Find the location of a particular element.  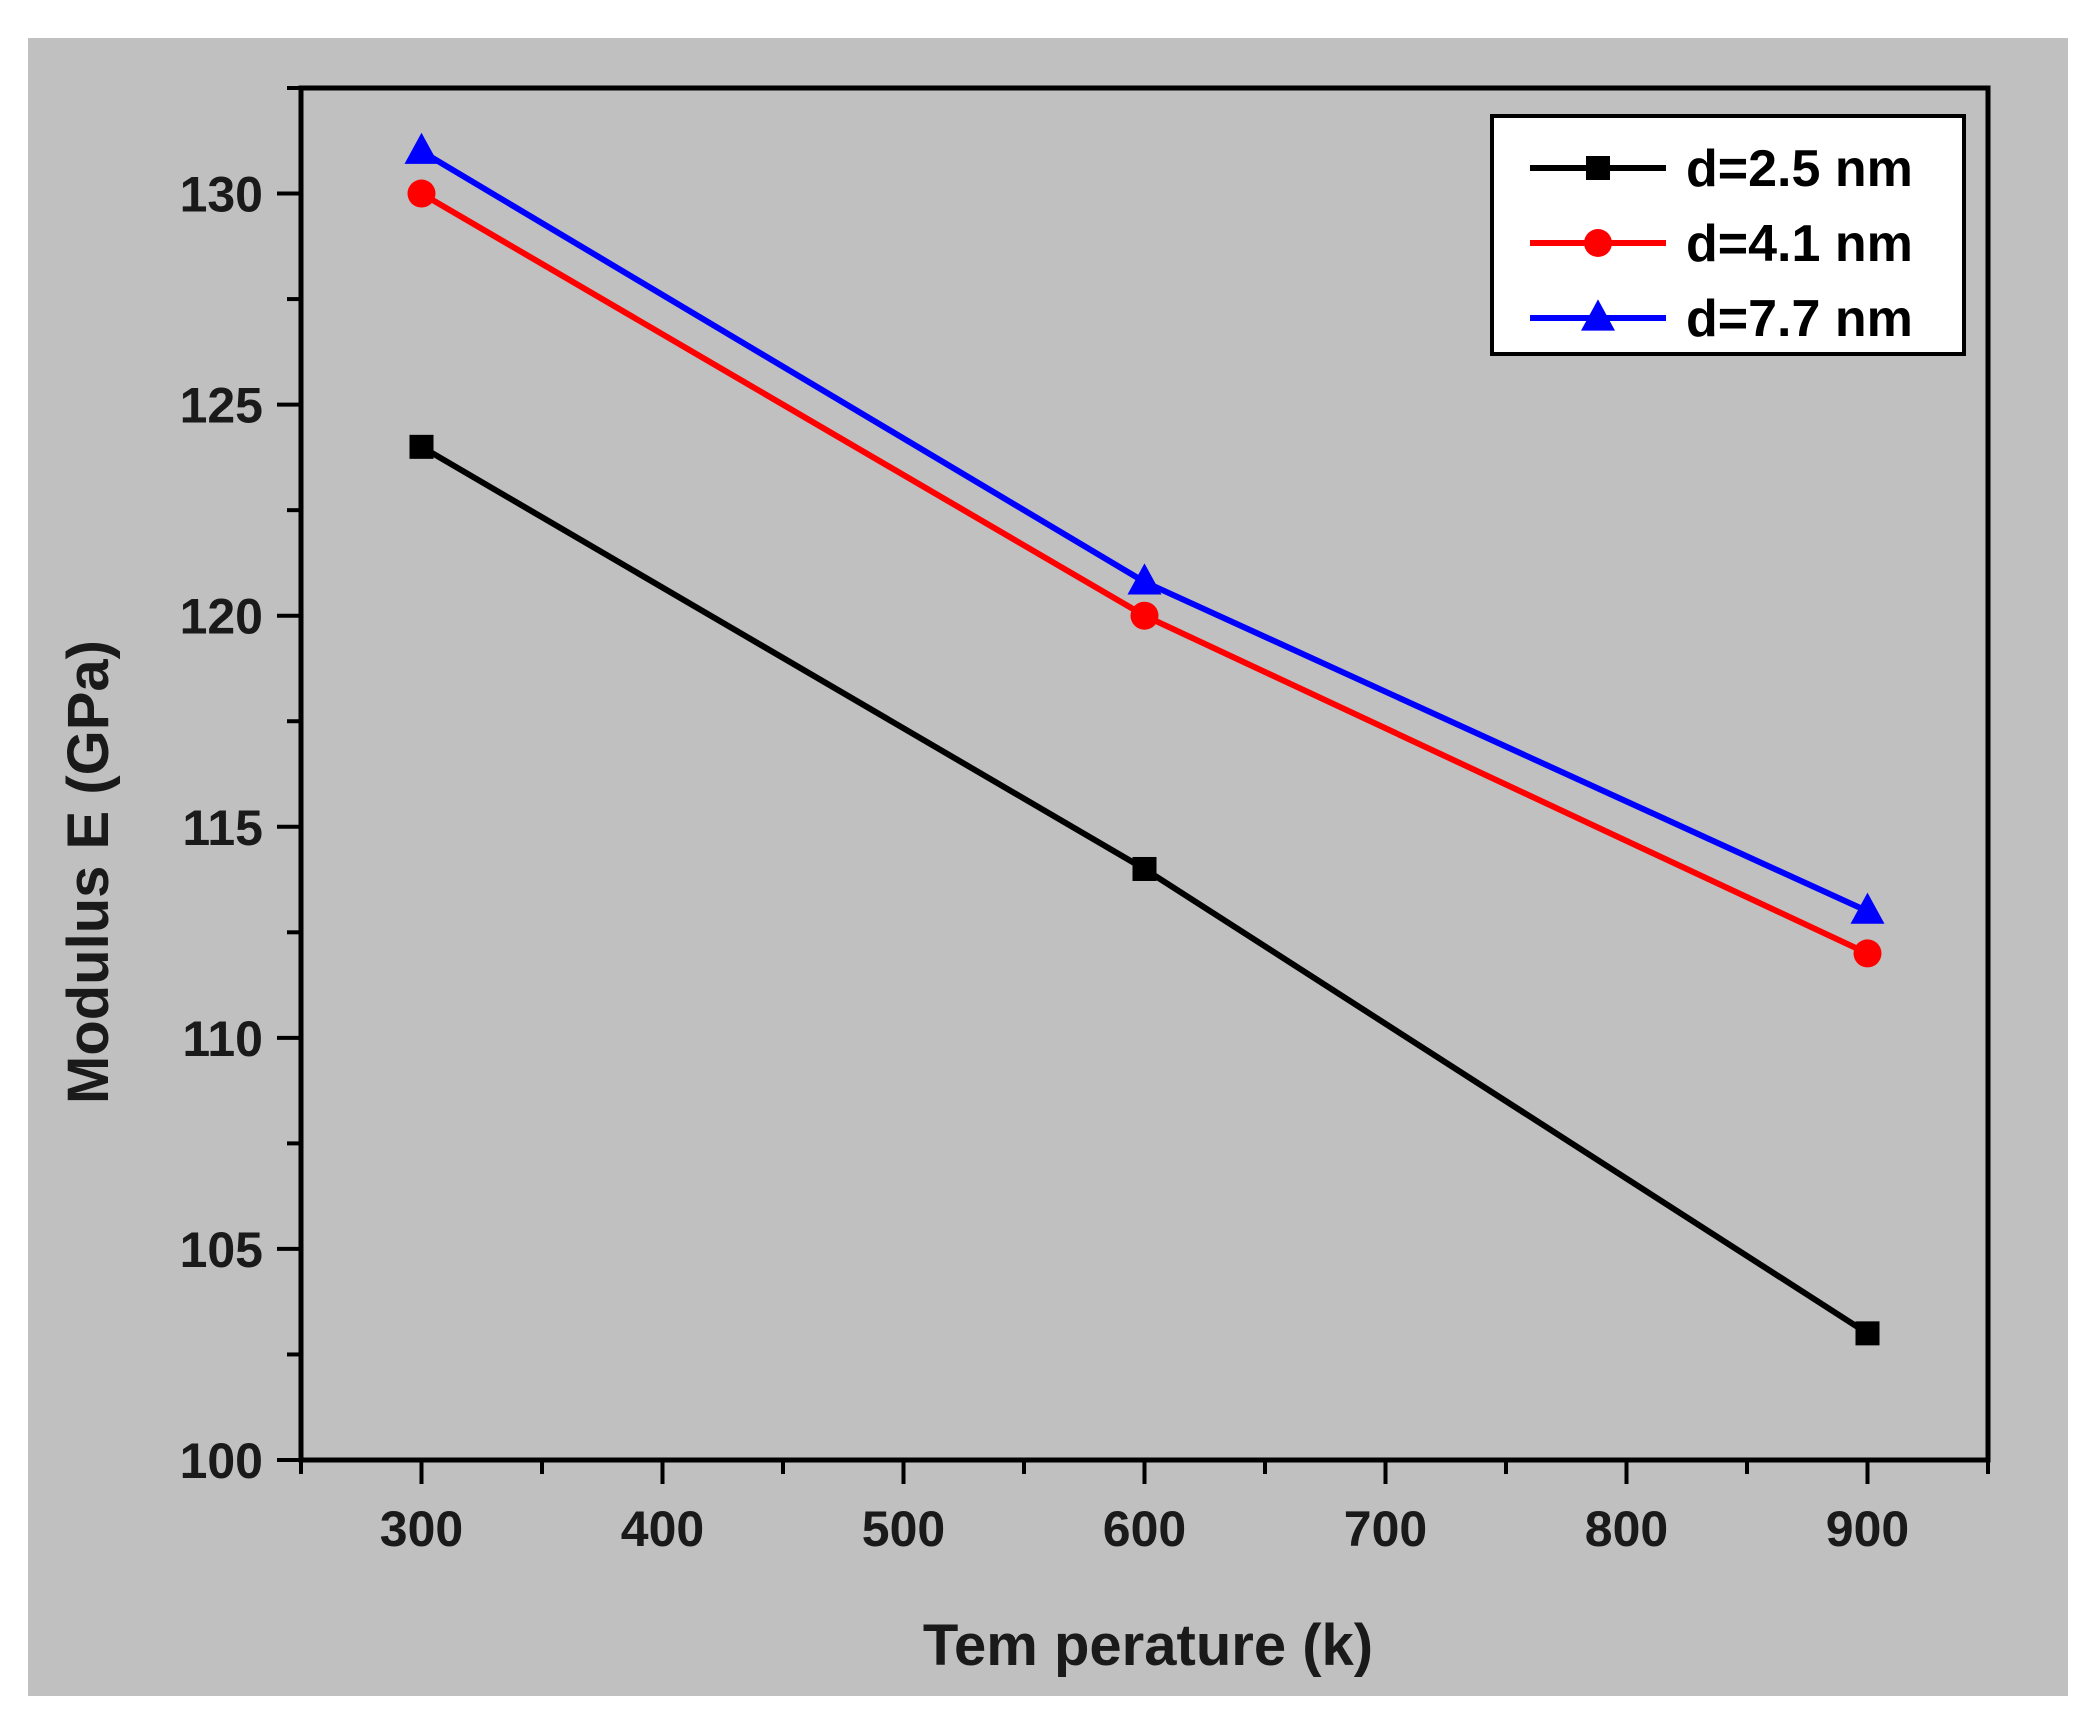

x-tick-label: 400 is located at coordinates (662, 1529).